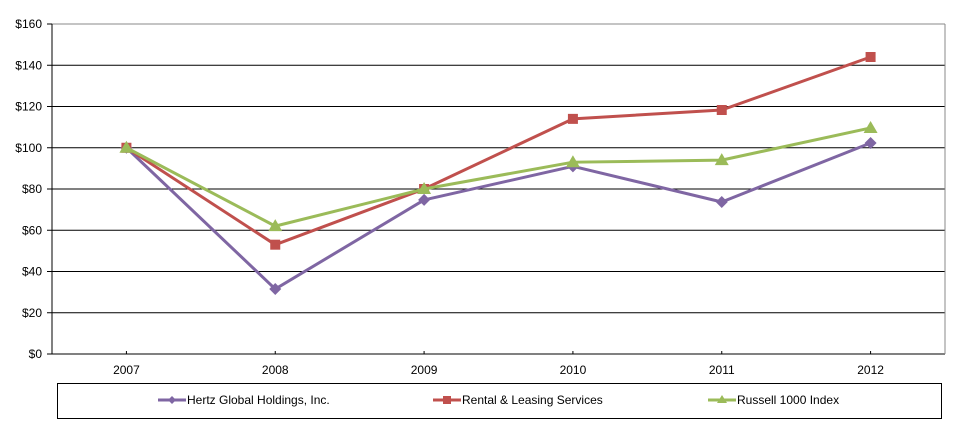  What do you see at coordinates (424, 370) in the screenshot?
I see `x-tick-label: 2009` at bounding box center [424, 370].